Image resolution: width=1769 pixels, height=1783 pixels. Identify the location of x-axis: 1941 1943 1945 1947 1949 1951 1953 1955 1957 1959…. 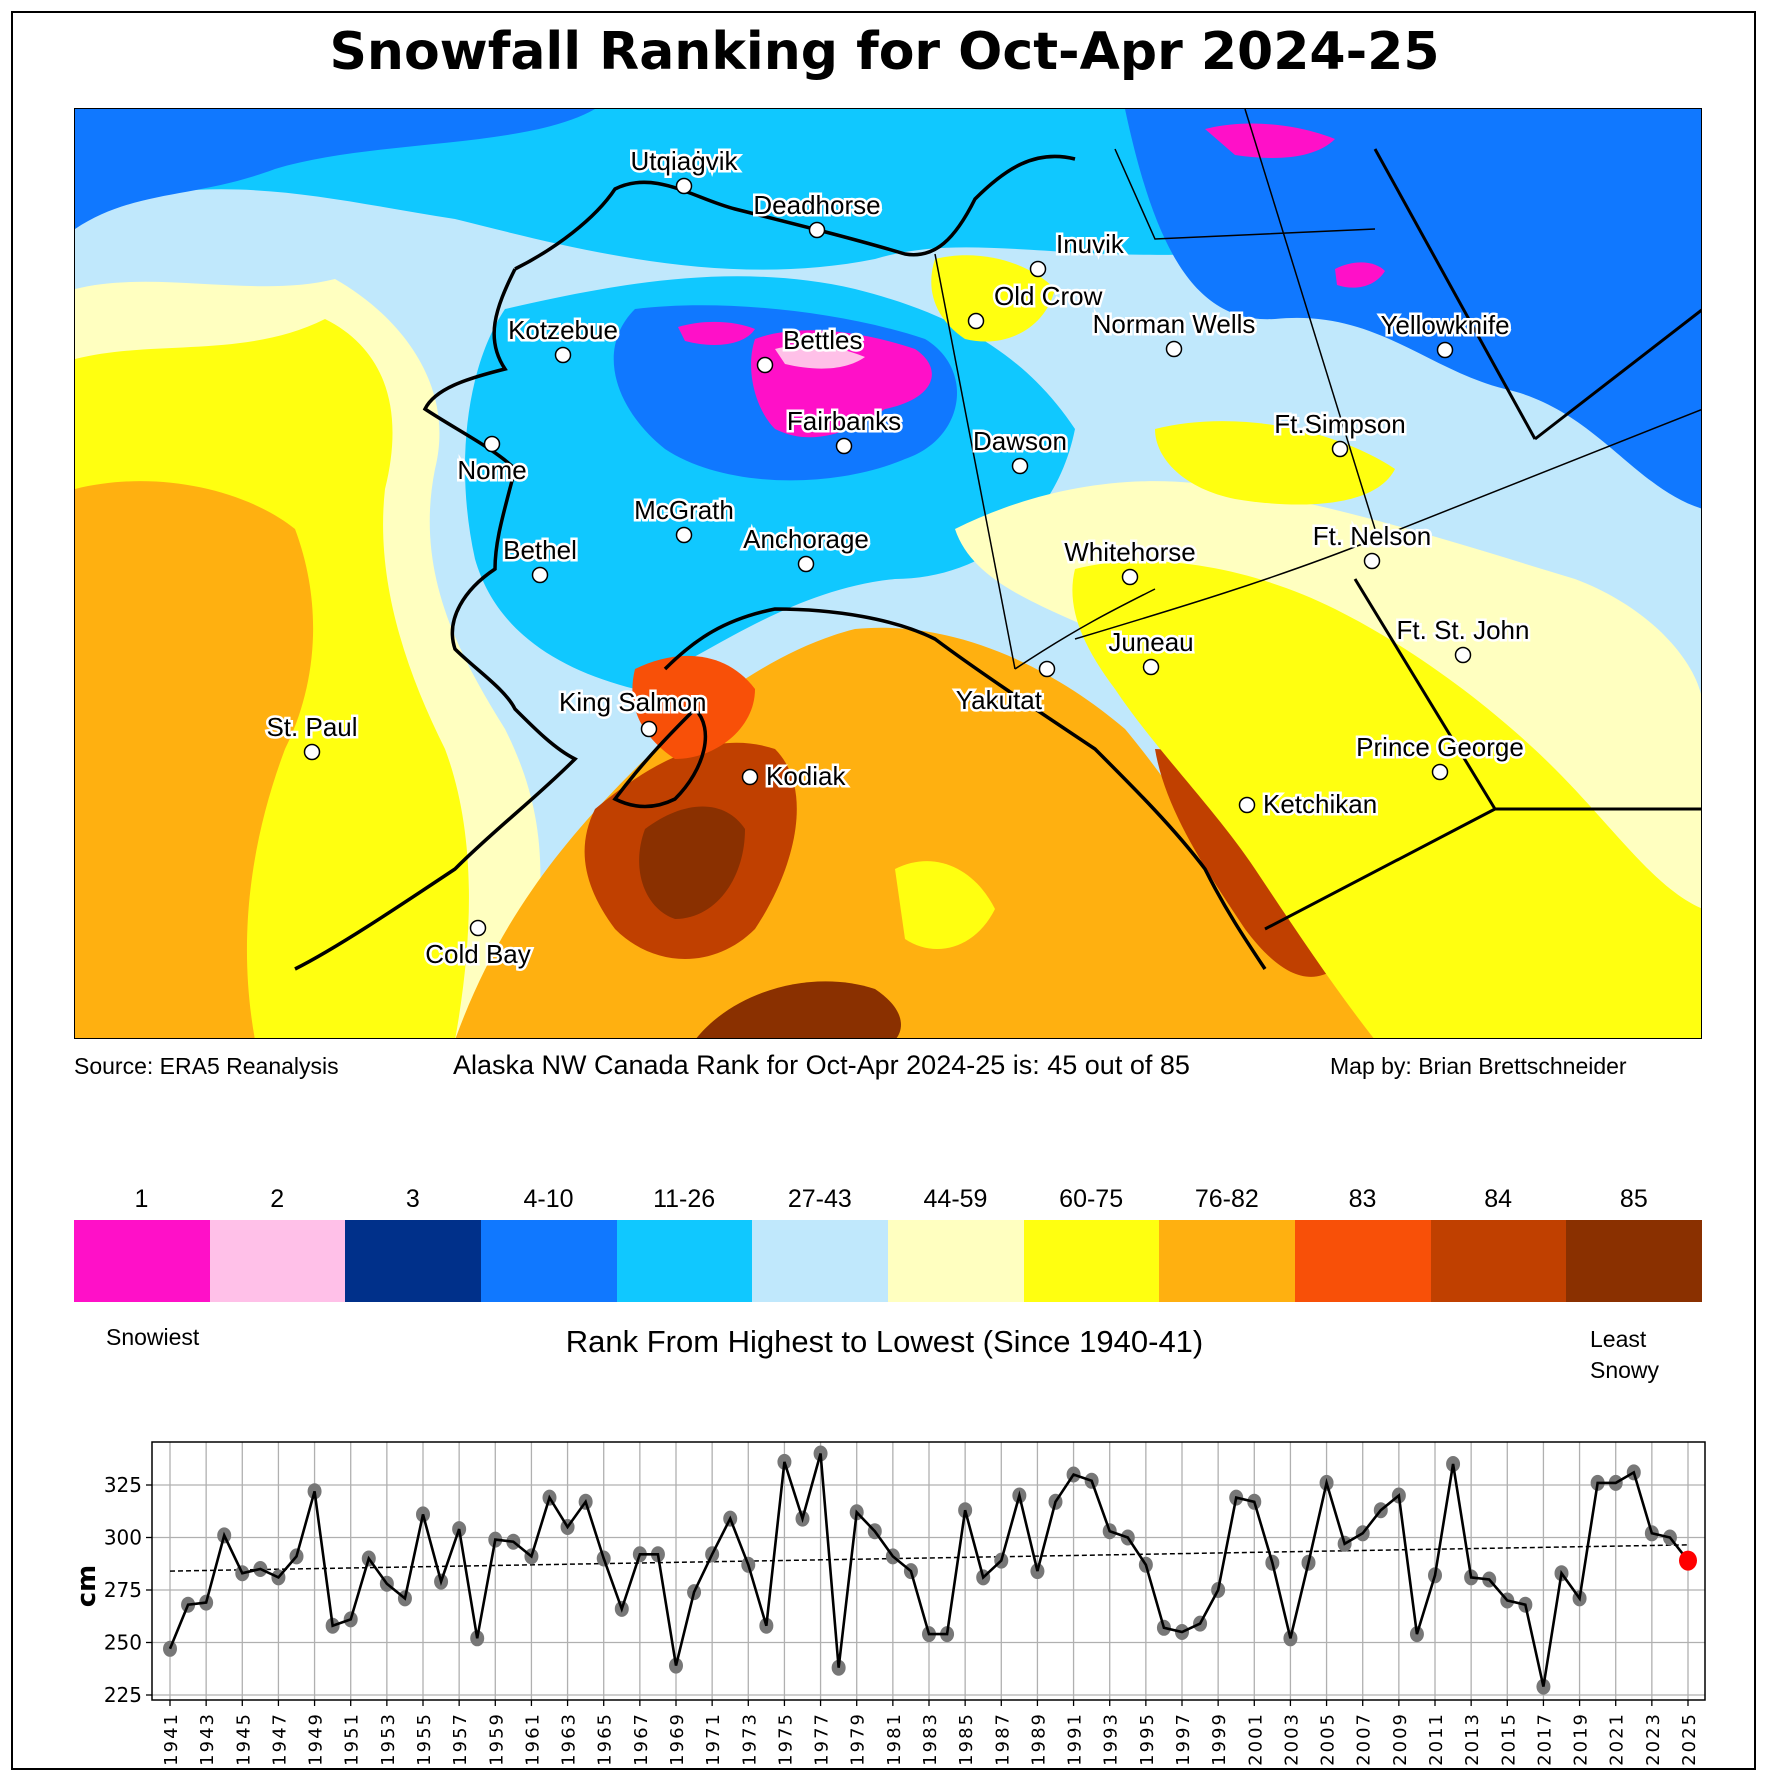
(930, 1733).